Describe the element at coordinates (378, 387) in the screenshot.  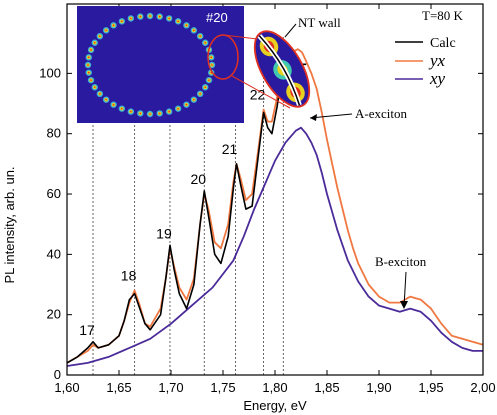
I see `x-tick-label: 1,90` at that location.